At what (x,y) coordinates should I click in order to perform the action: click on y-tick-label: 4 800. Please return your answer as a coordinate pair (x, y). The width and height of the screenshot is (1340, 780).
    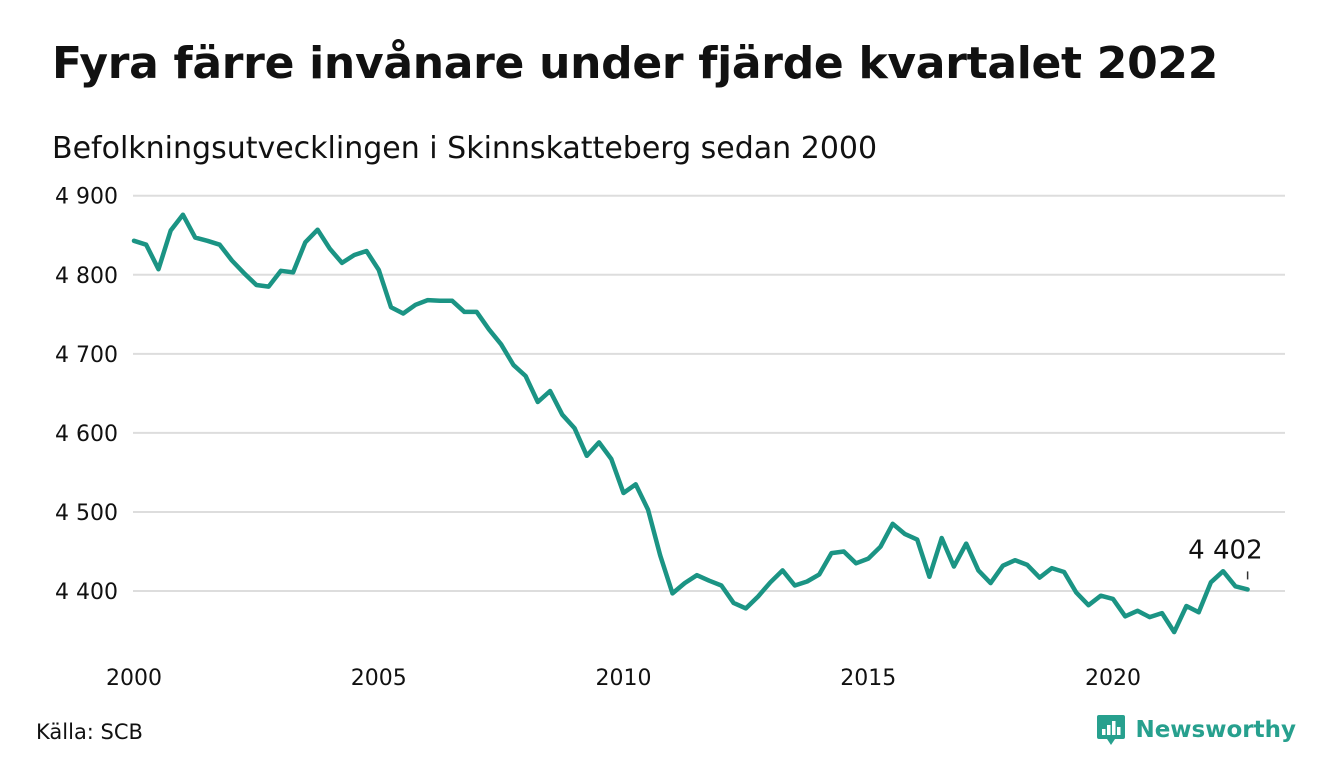
    Looking at the image, I should click on (86, 276).